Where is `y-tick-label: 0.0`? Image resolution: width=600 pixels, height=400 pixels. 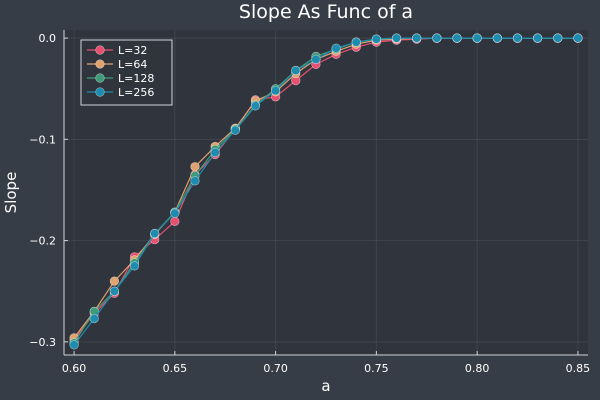
y-tick-label: 0.0 is located at coordinates (48, 38).